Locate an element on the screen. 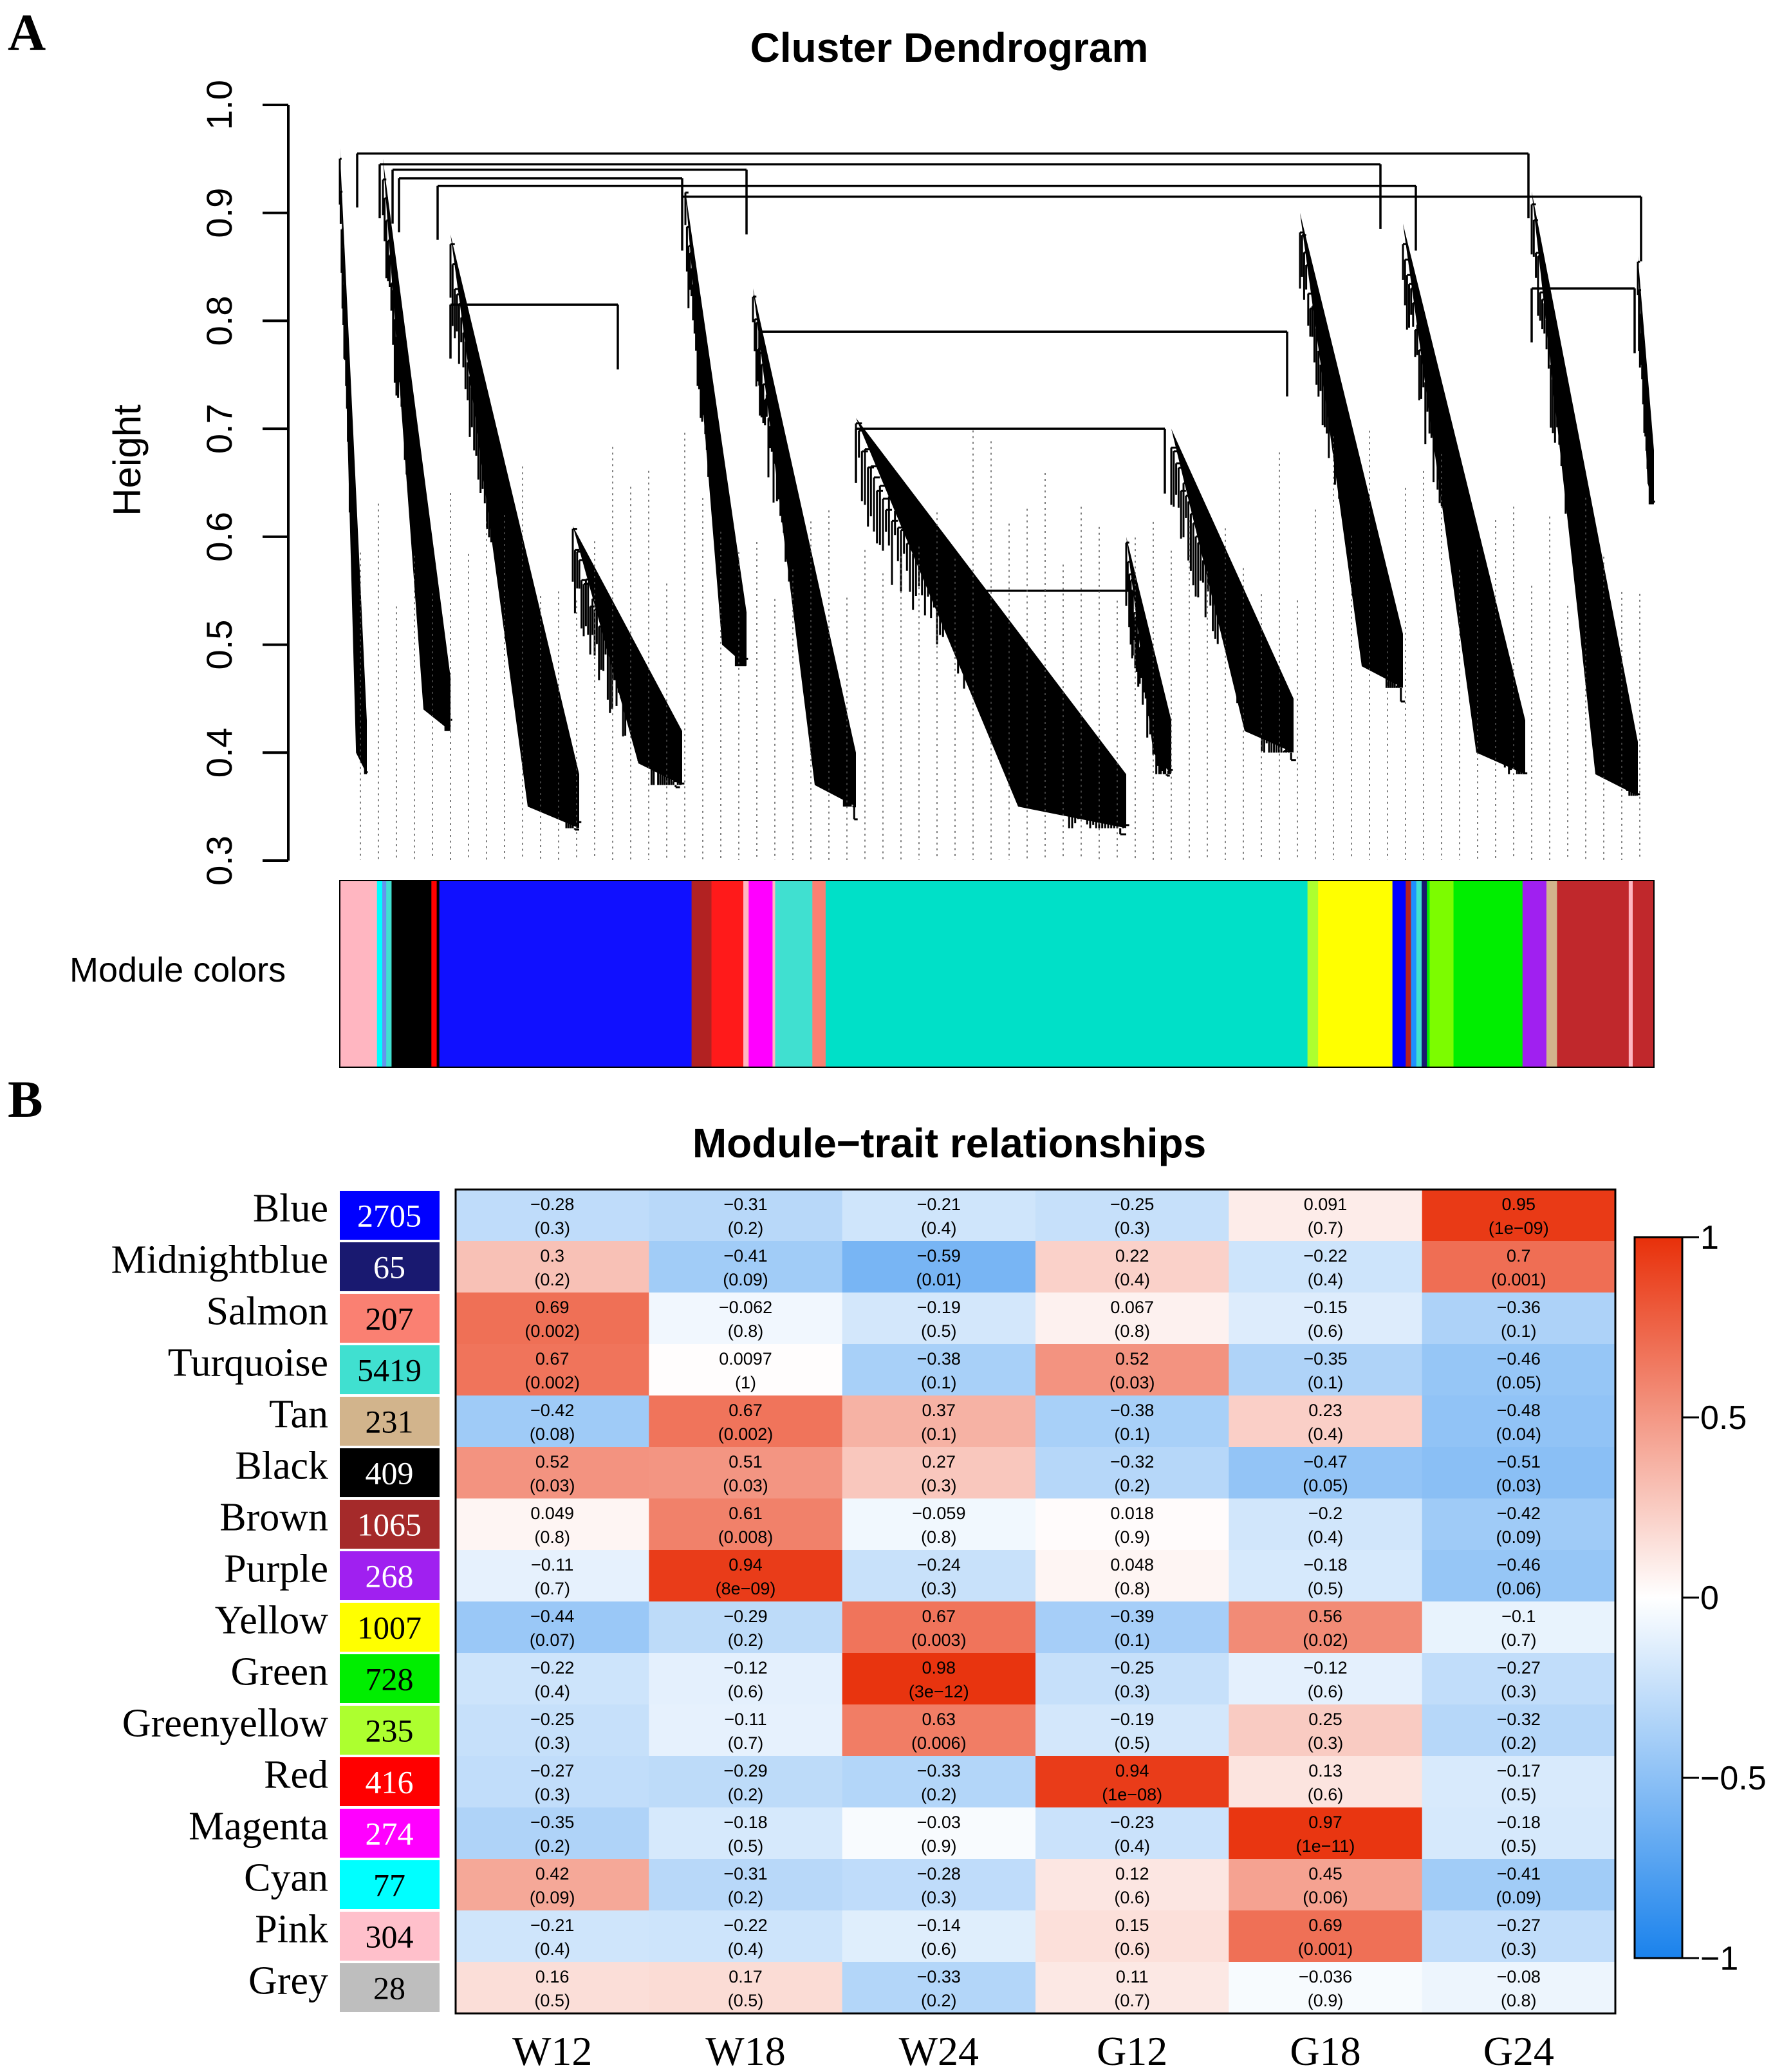 The image size is (1773, 2072). cell-correlation: 0.018 is located at coordinates (1132, 1513).